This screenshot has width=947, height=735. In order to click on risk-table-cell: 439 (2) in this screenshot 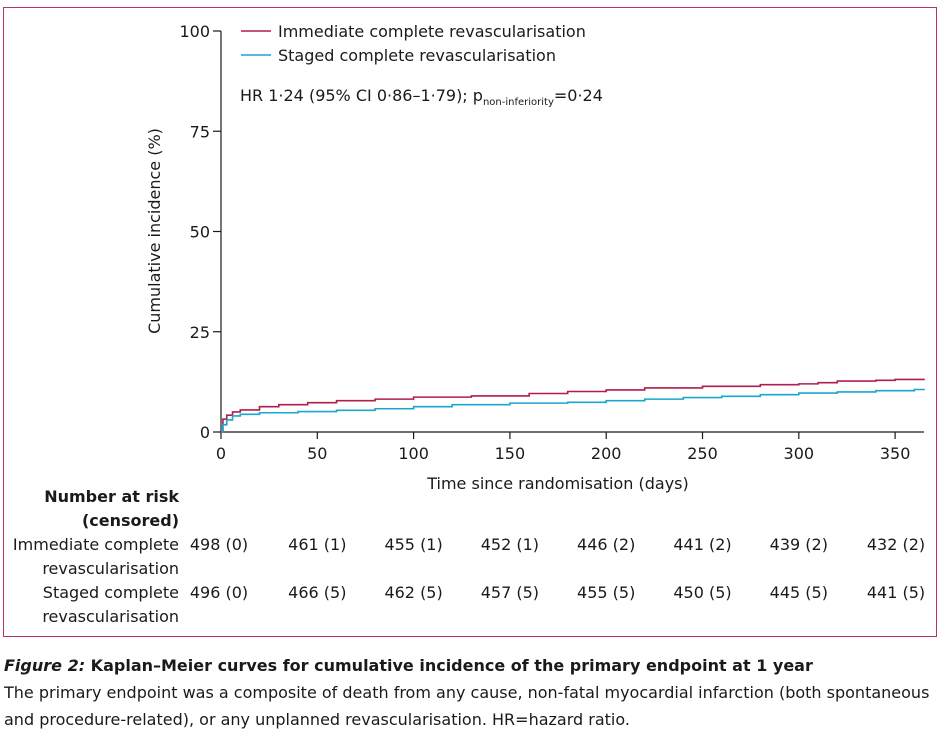, I will do `click(798, 544)`.